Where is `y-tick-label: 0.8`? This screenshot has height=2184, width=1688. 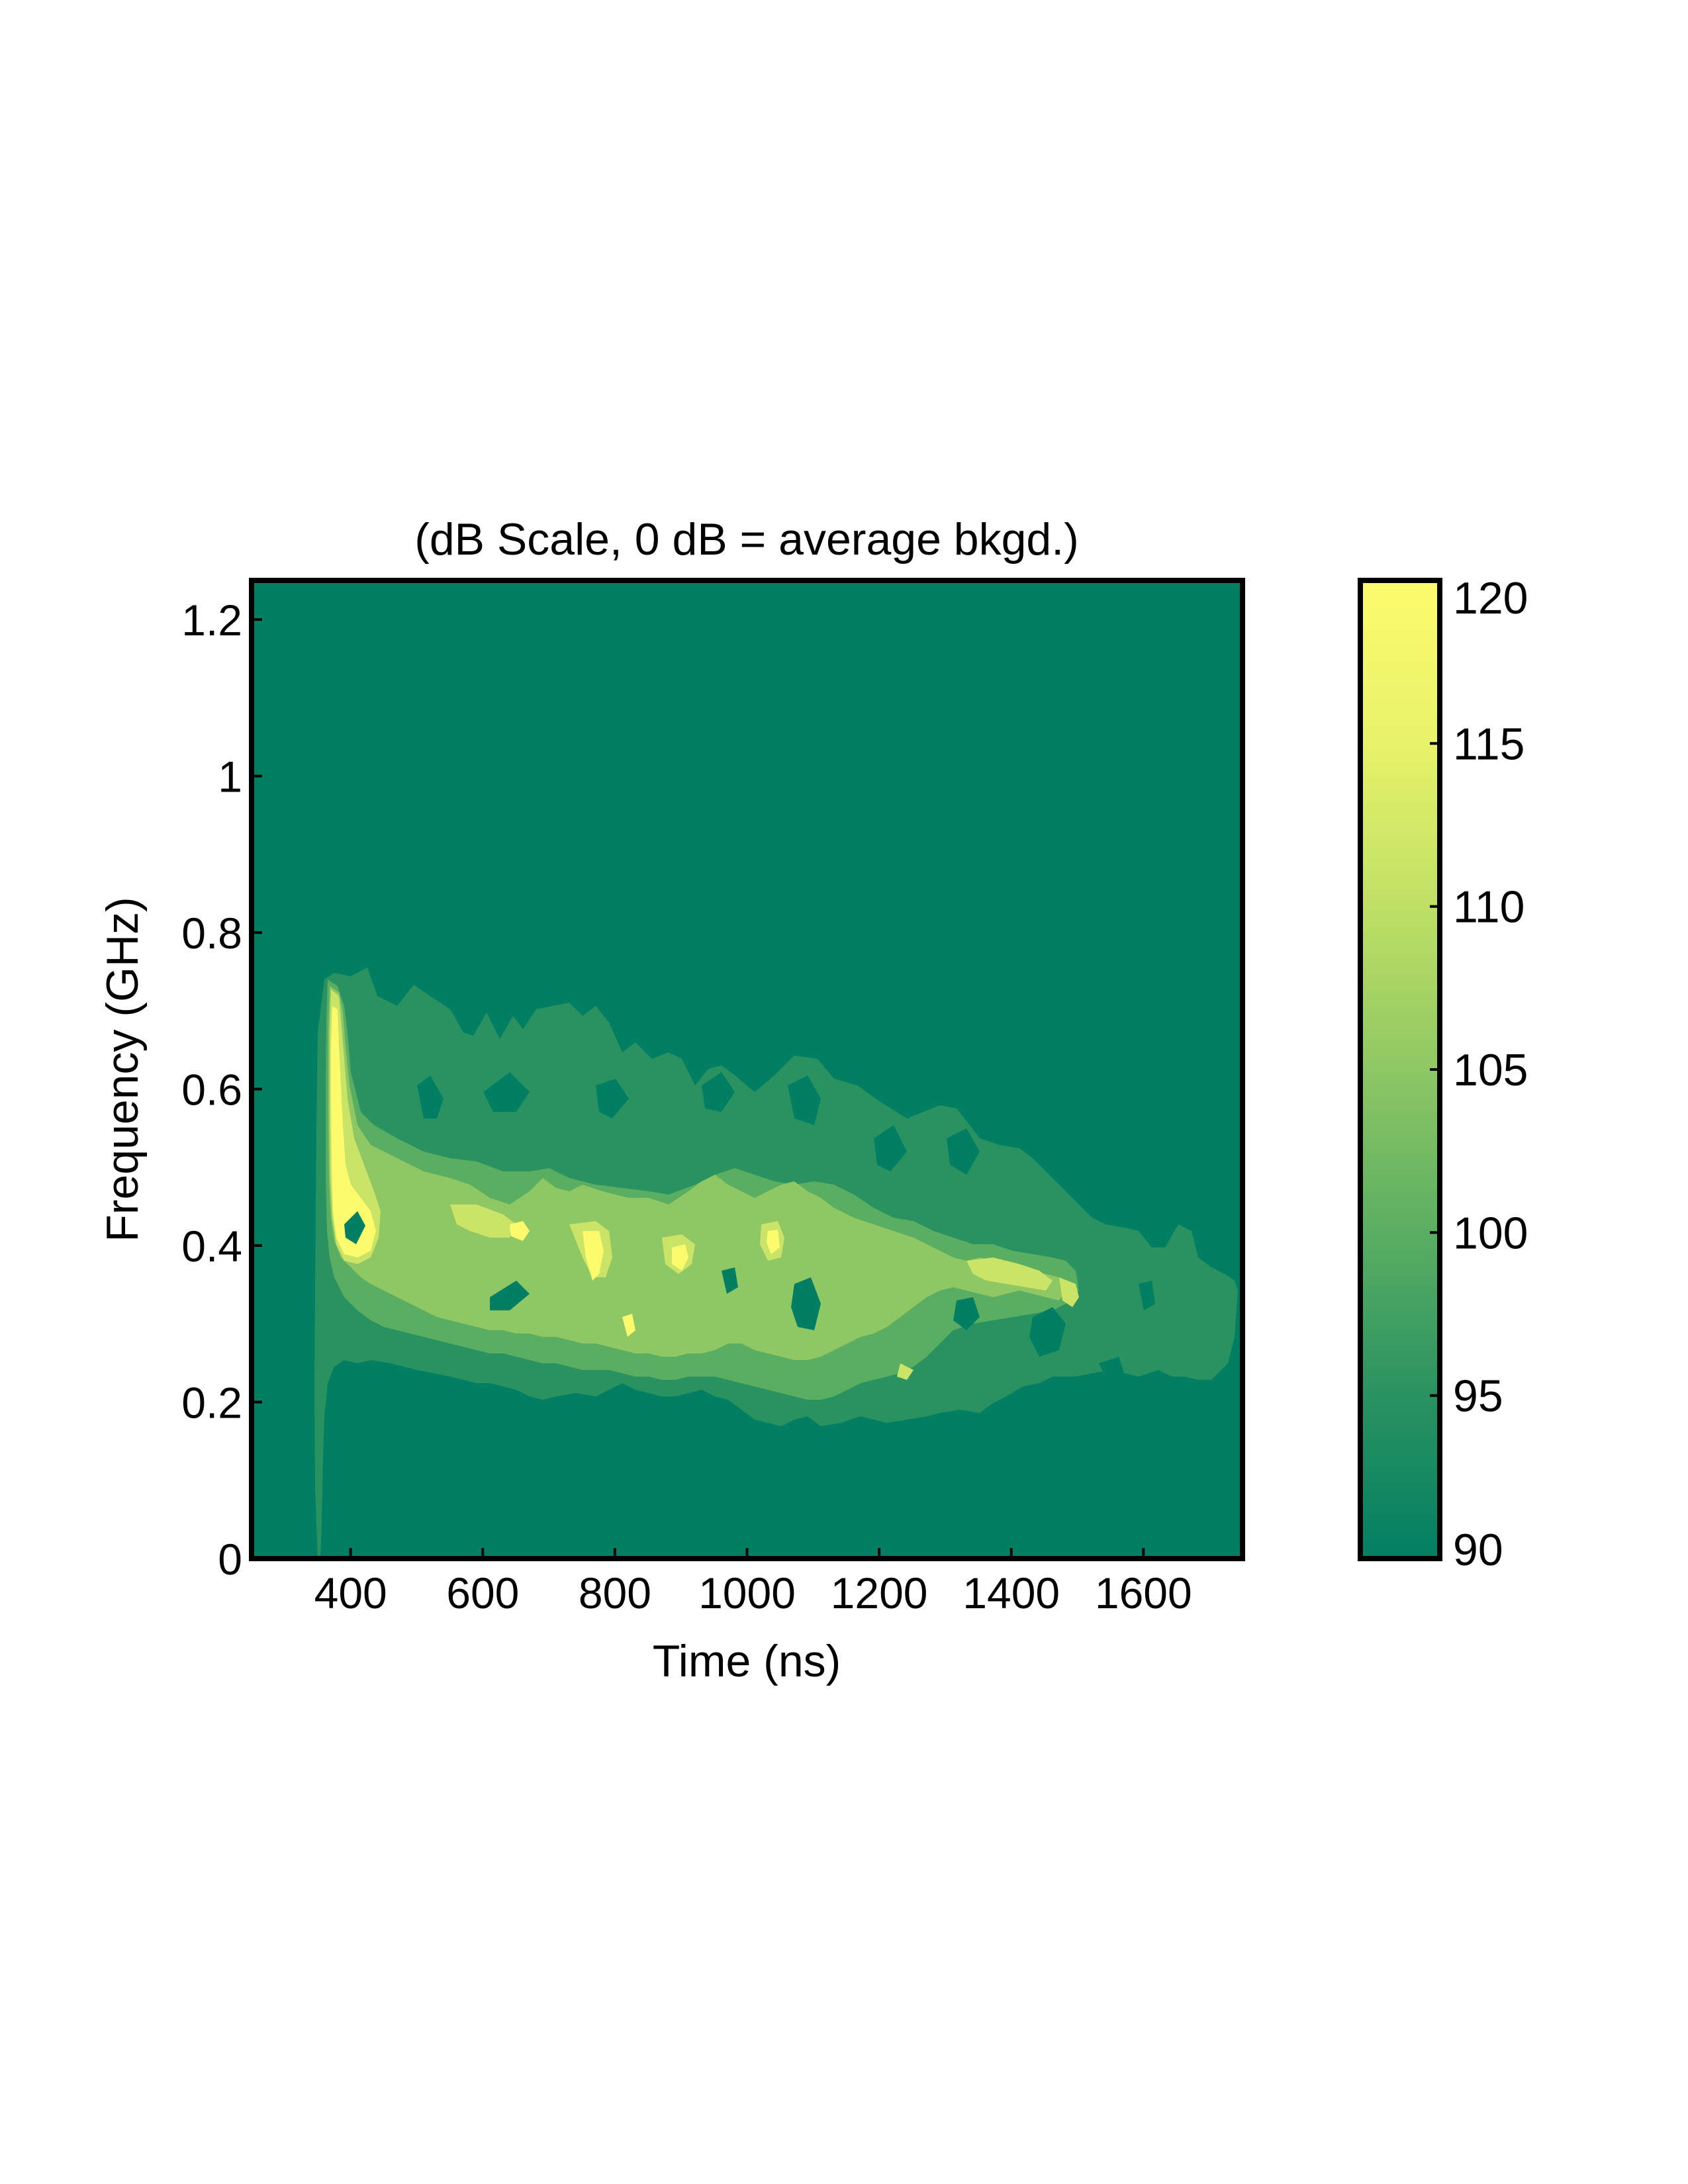 y-tick-label: 0.8 is located at coordinates (211, 933).